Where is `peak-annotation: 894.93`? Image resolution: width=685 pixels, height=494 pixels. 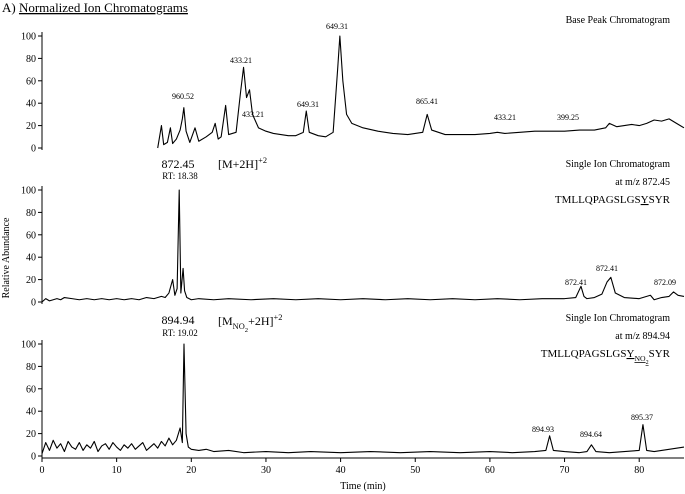 peak-annotation: 894.93 is located at coordinates (543, 429).